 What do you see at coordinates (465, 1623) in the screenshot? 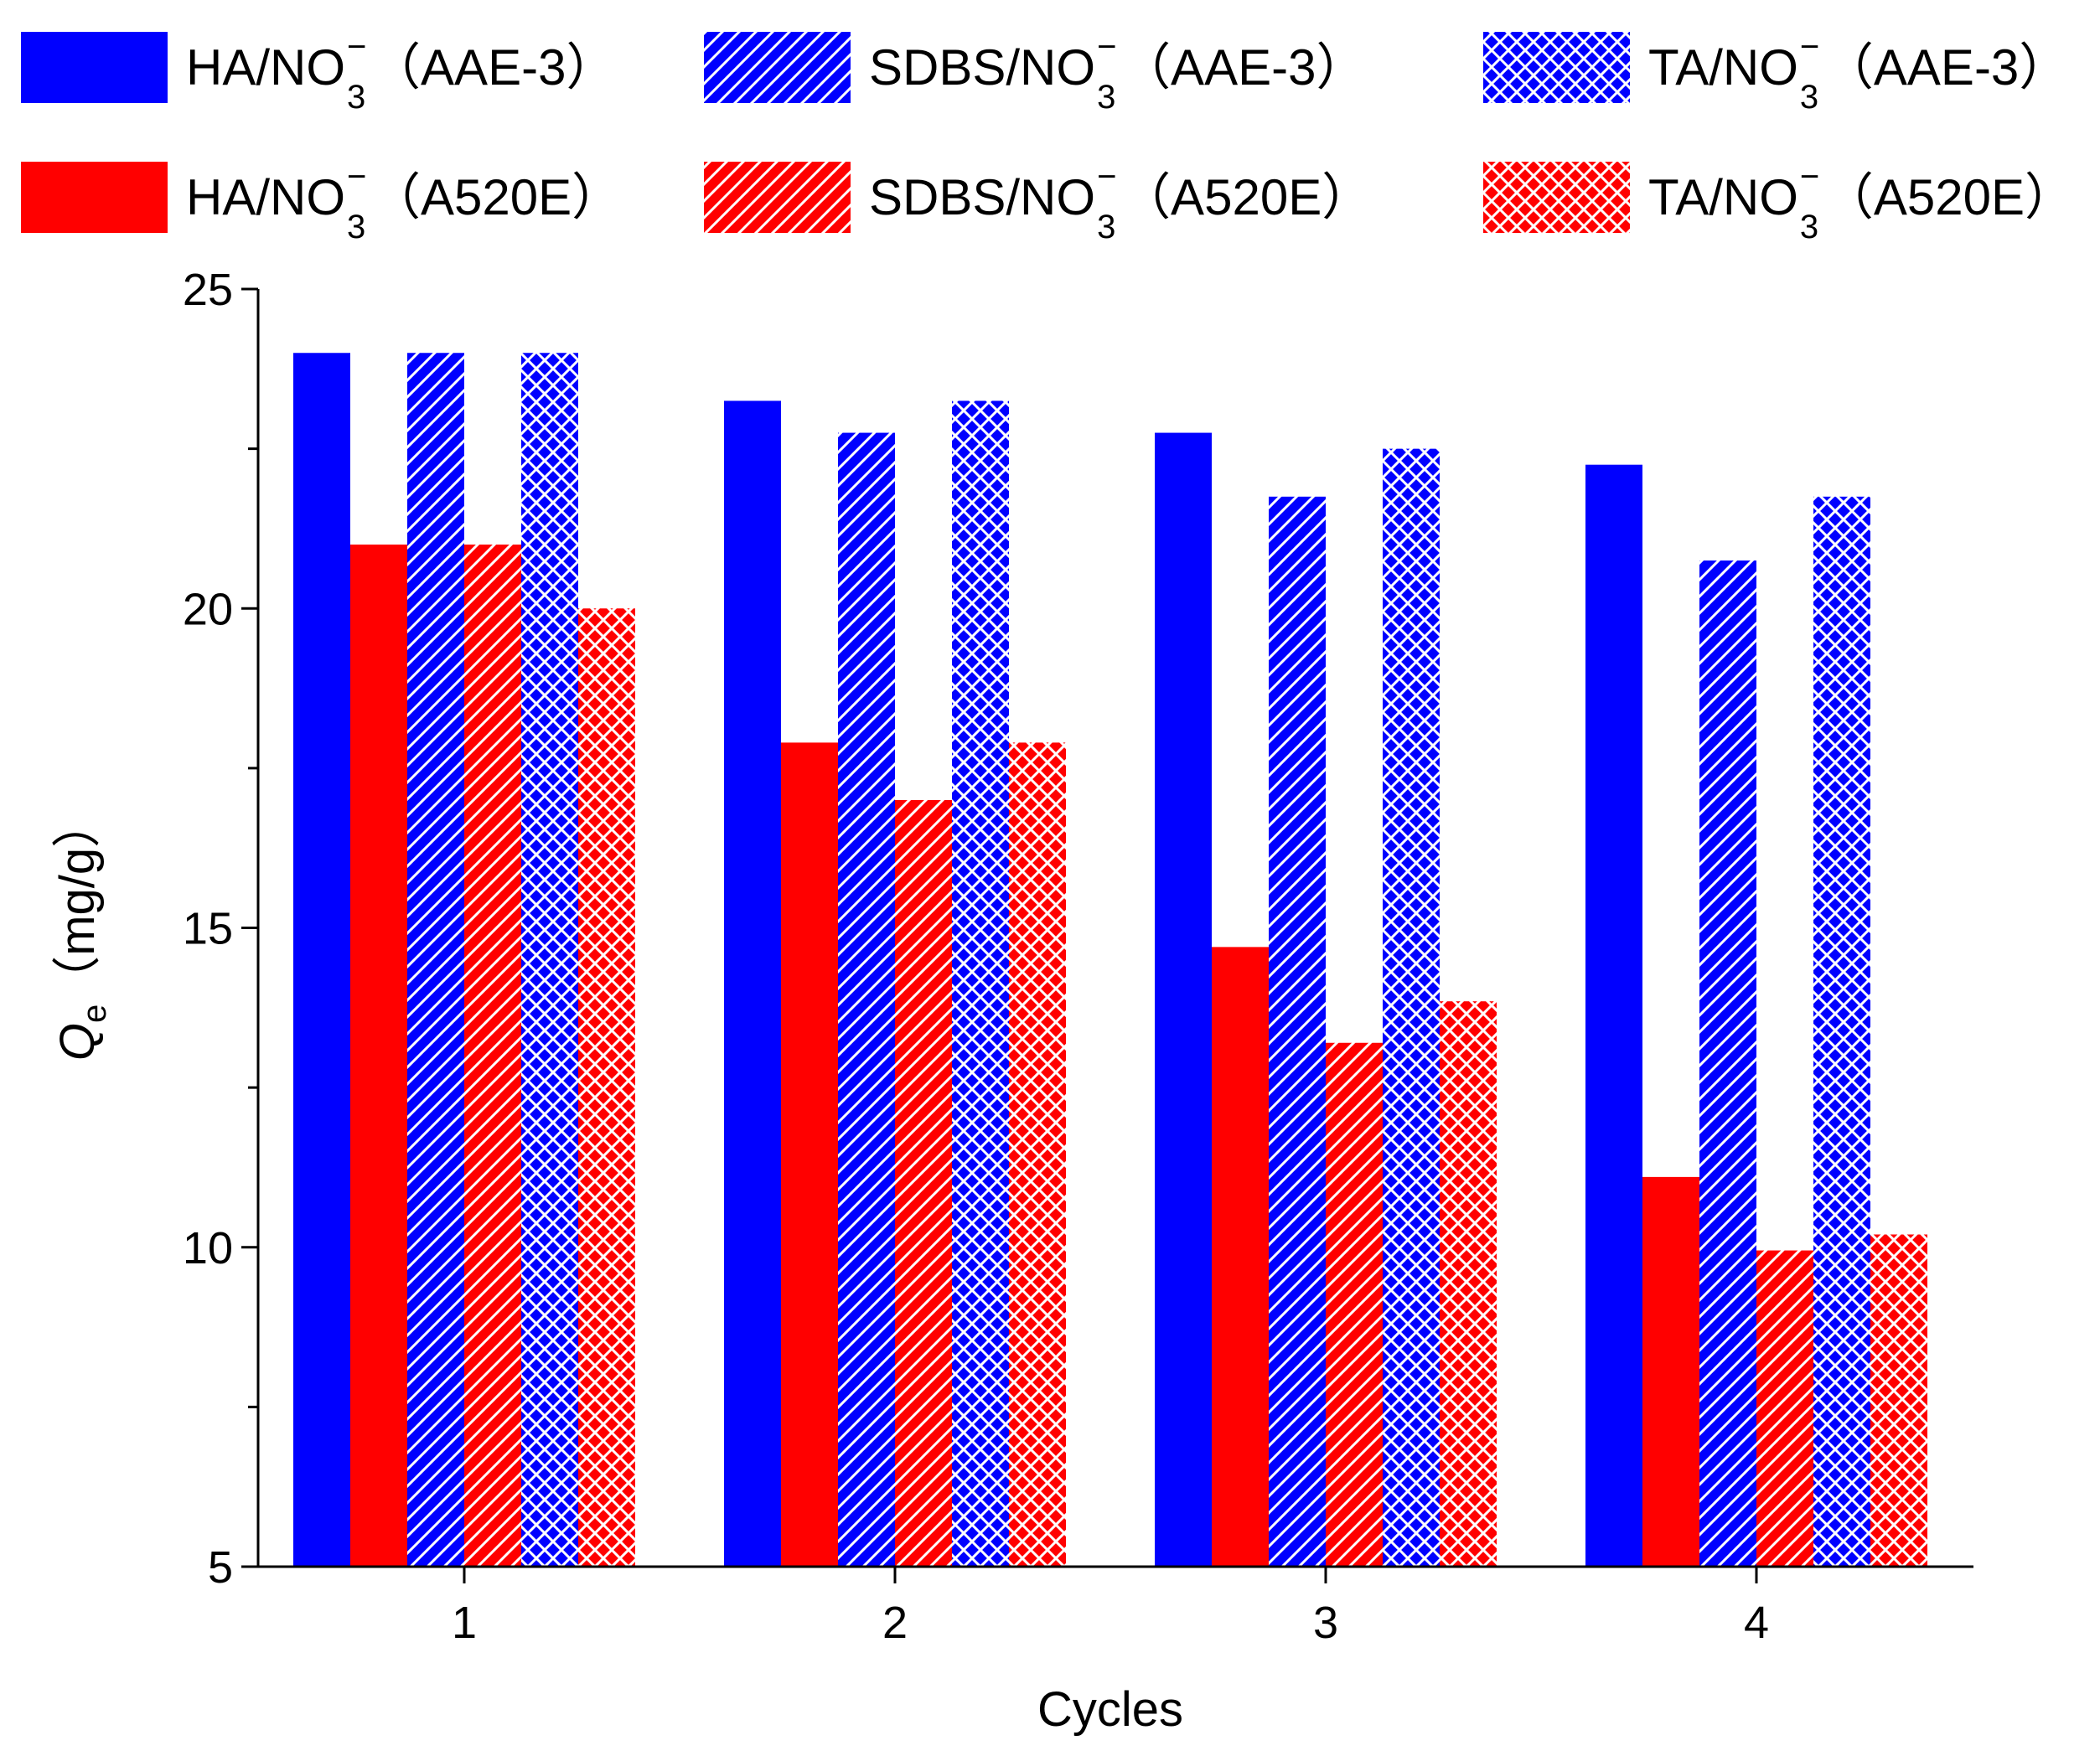
I see `x-tick-label: 1` at bounding box center [465, 1623].